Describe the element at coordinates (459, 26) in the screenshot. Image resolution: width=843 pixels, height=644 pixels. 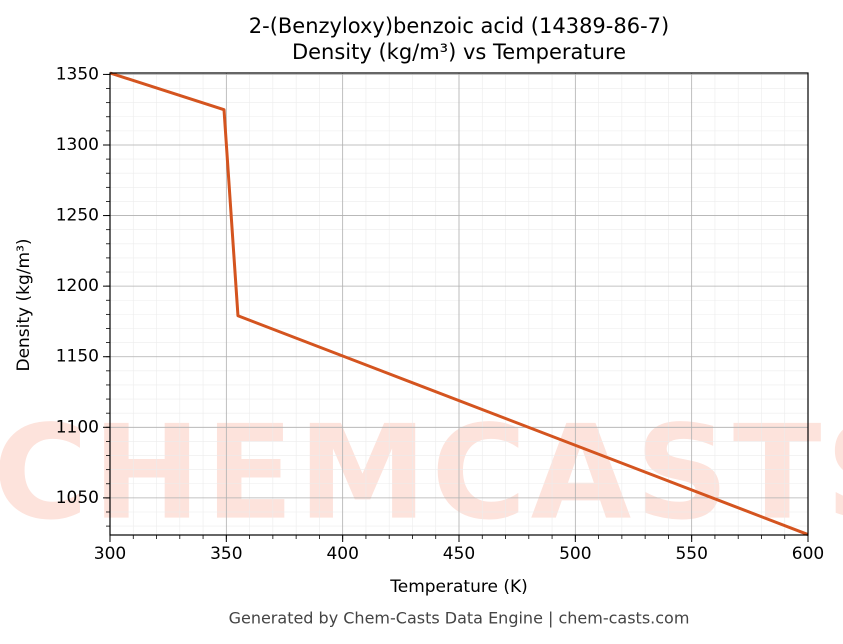
I see `chart-title: 2-(Benzyloxy)benzoic acid (14389-86-7)` at that location.